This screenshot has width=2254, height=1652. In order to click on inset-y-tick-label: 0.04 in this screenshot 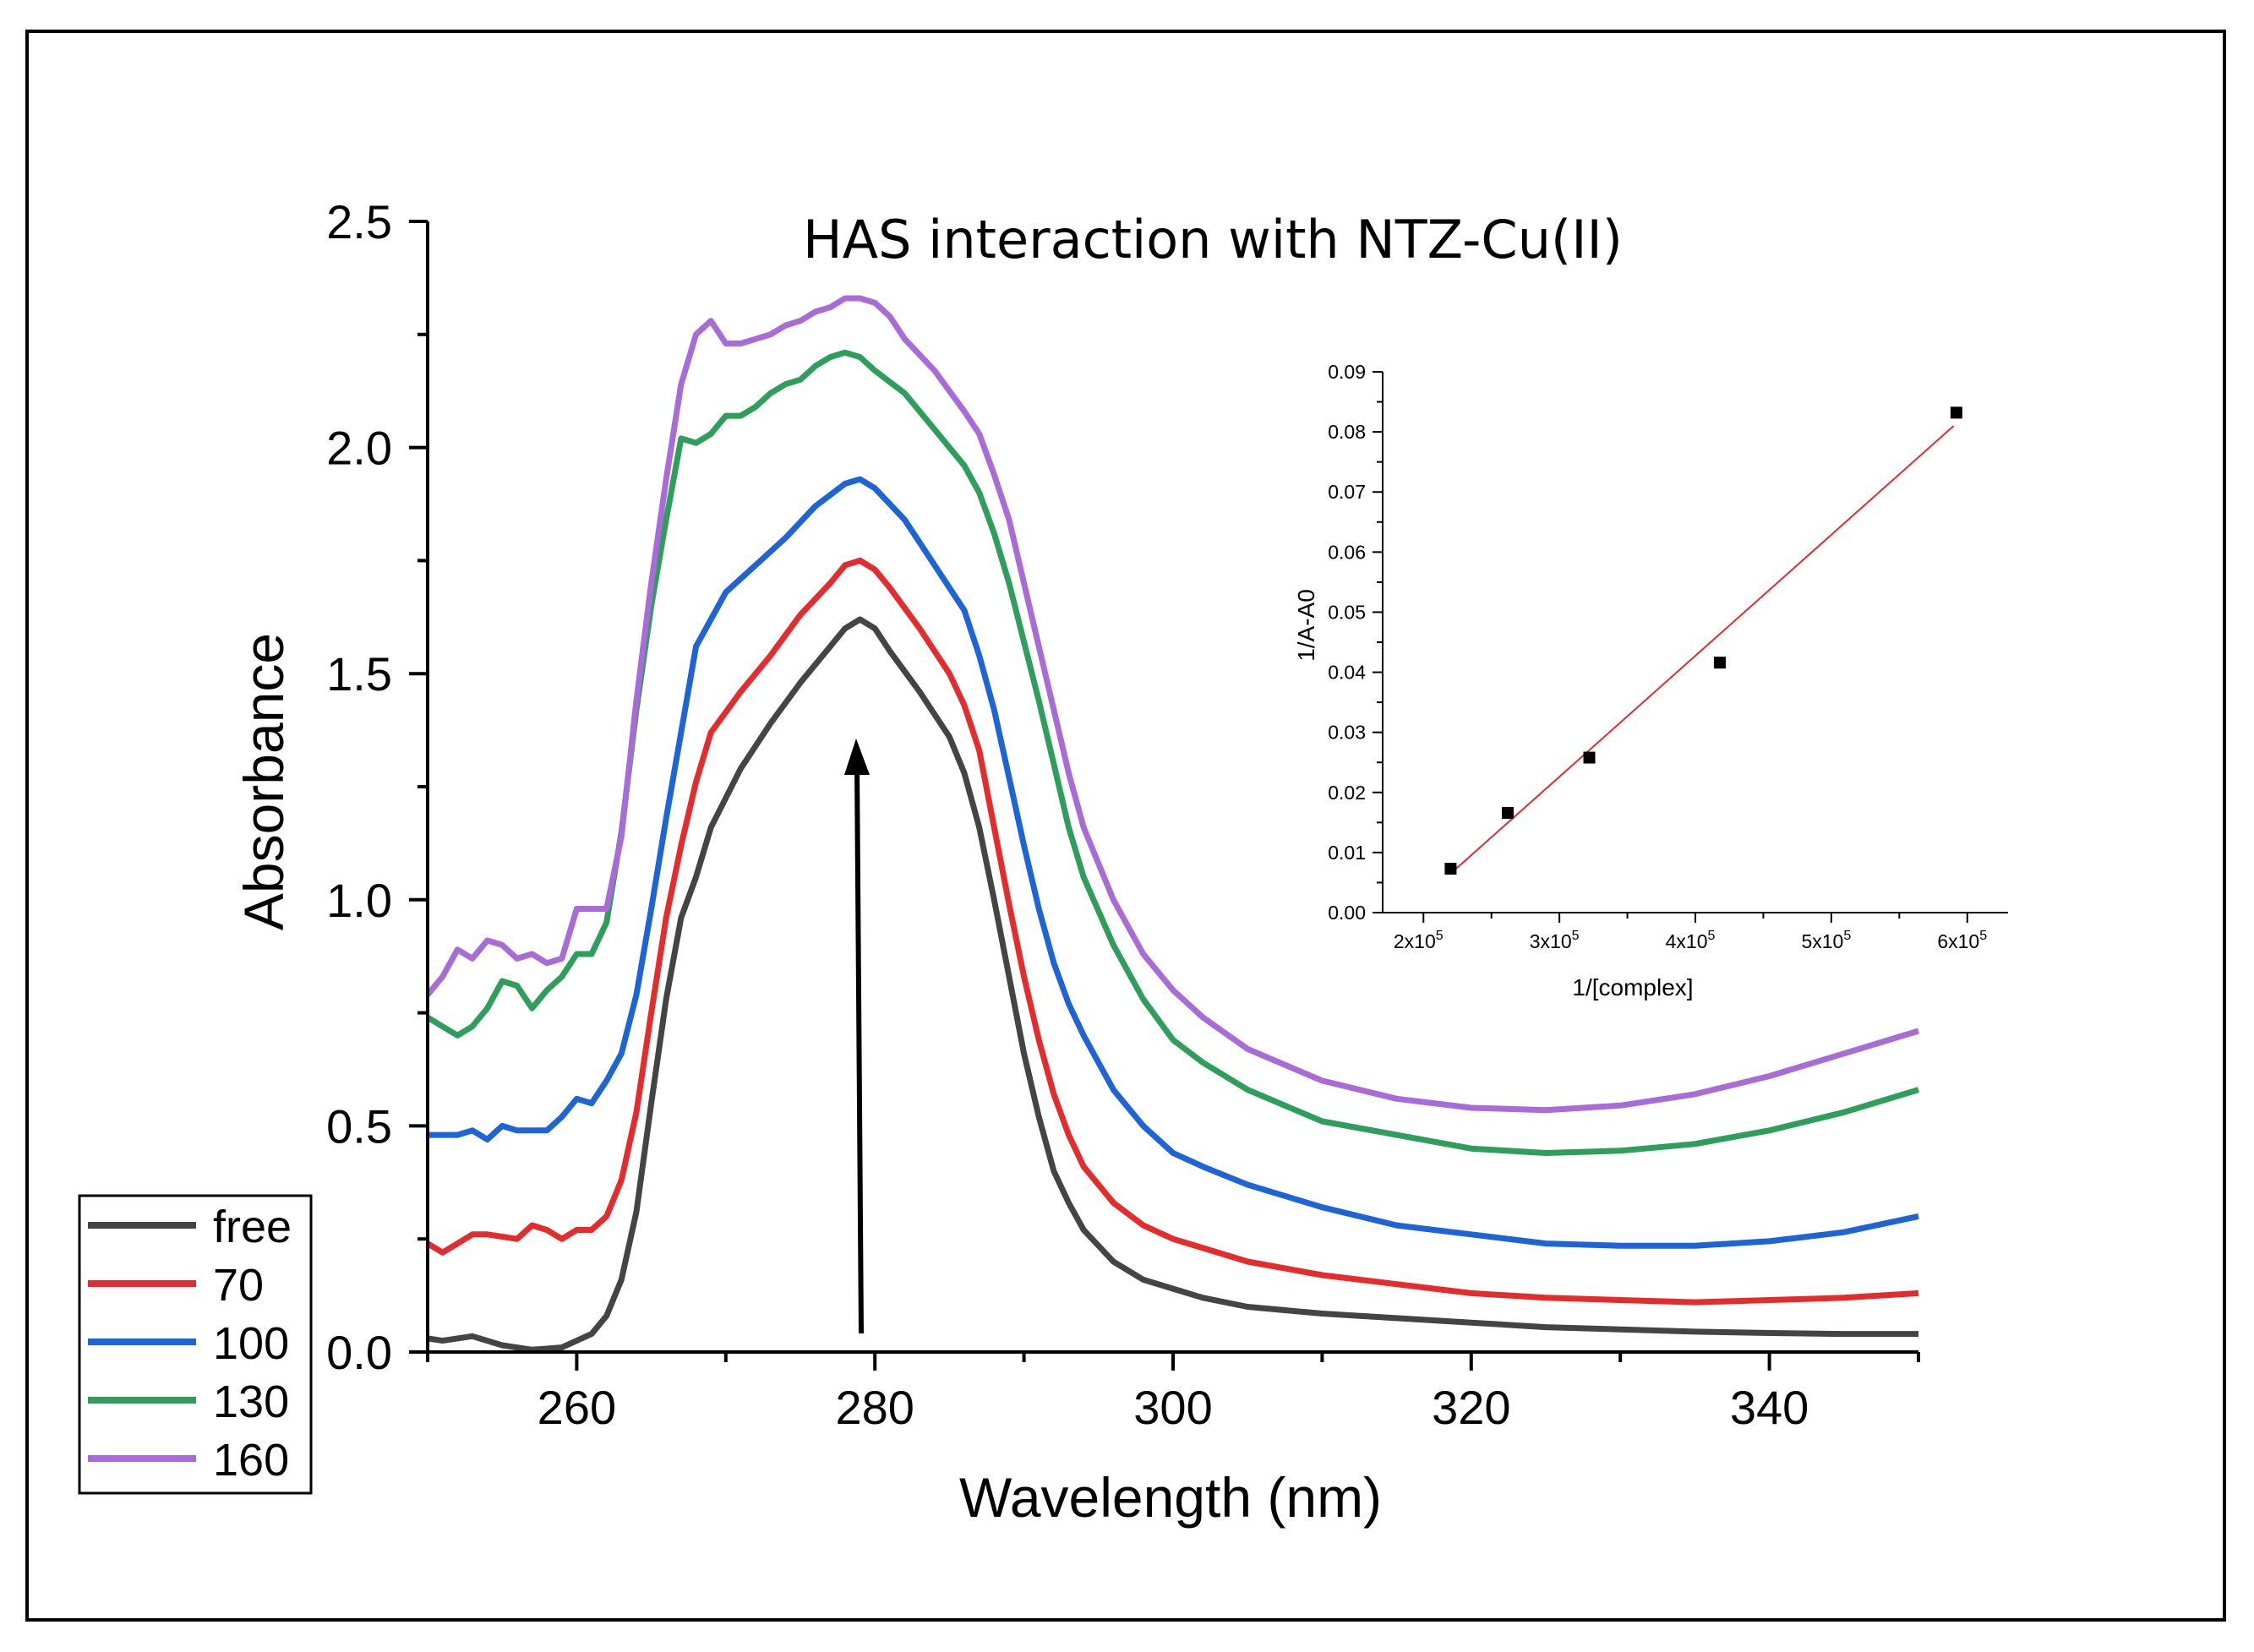, I will do `click(1347, 673)`.